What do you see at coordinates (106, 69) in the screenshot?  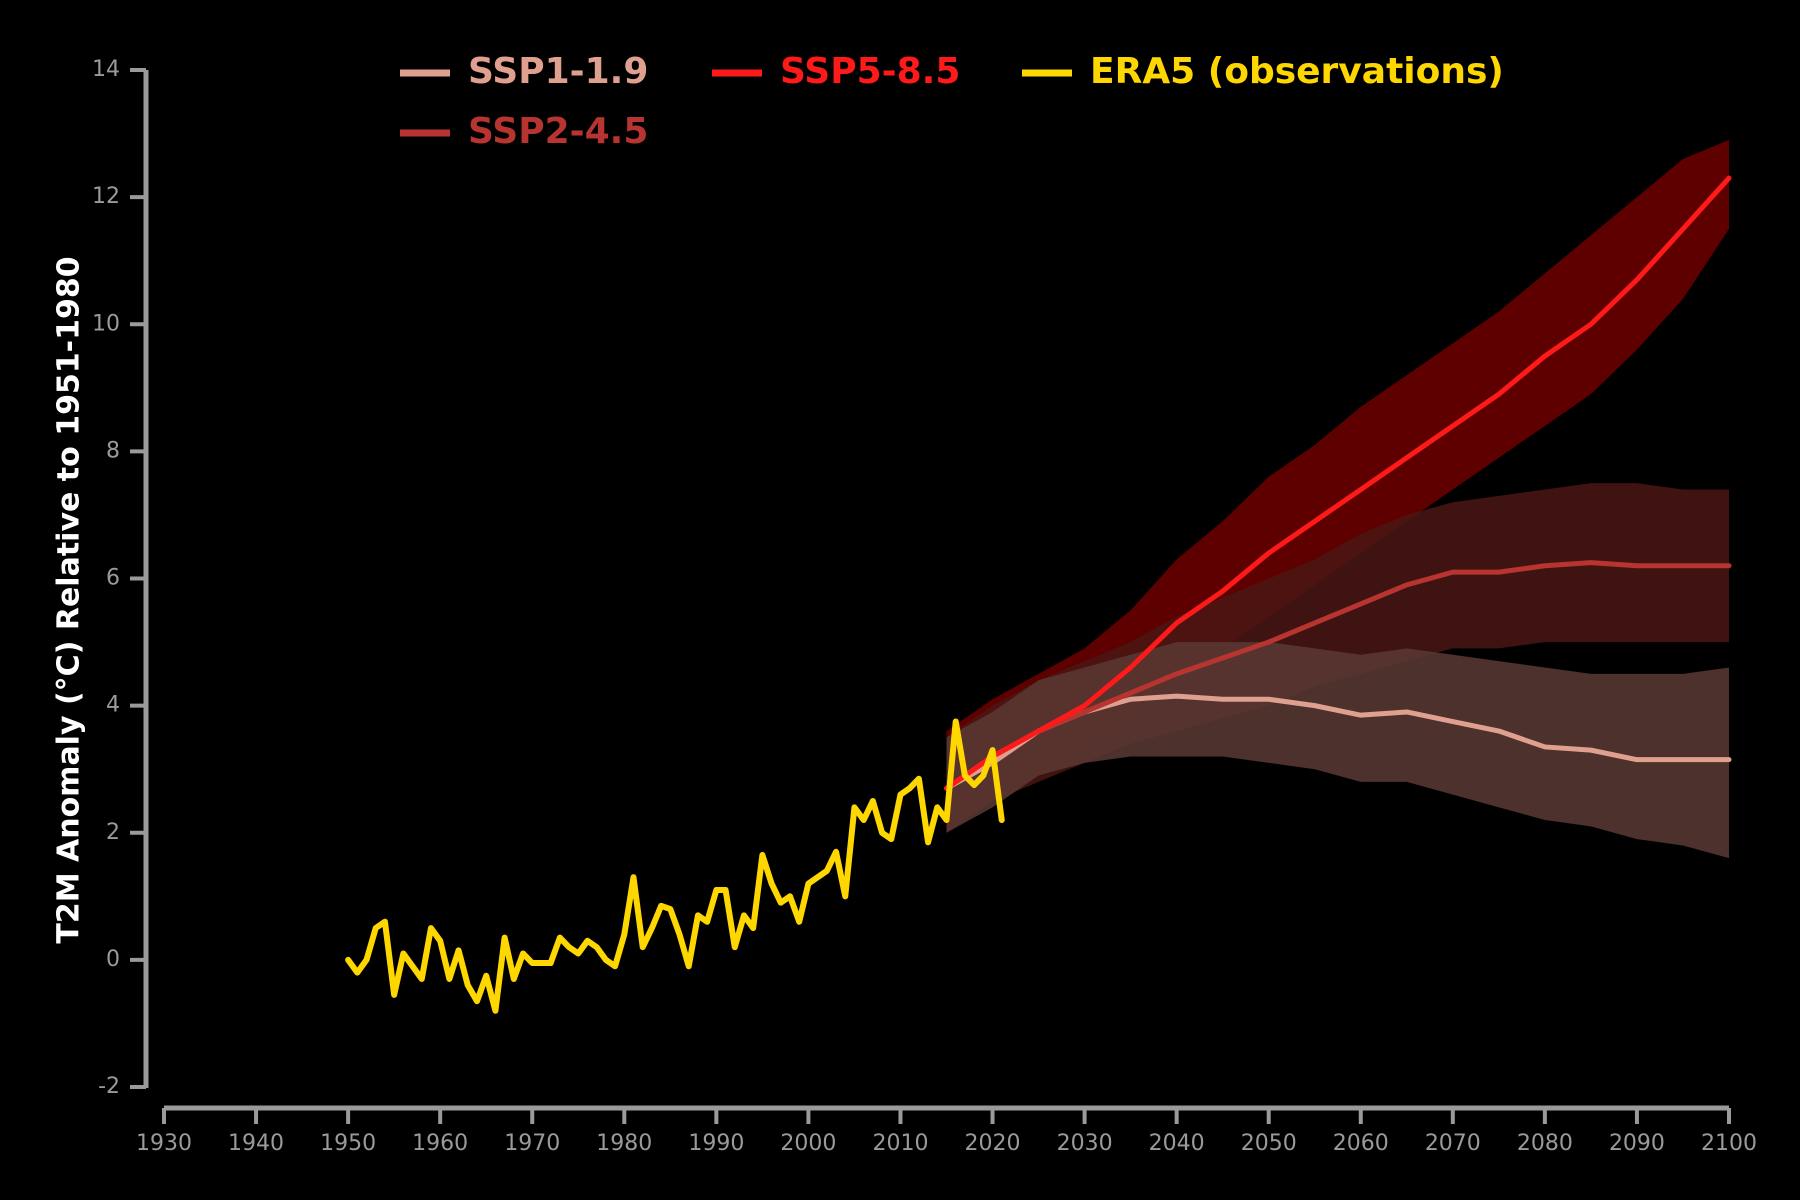 I see `y-tick-label: 14` at bounding box center [106, 69].